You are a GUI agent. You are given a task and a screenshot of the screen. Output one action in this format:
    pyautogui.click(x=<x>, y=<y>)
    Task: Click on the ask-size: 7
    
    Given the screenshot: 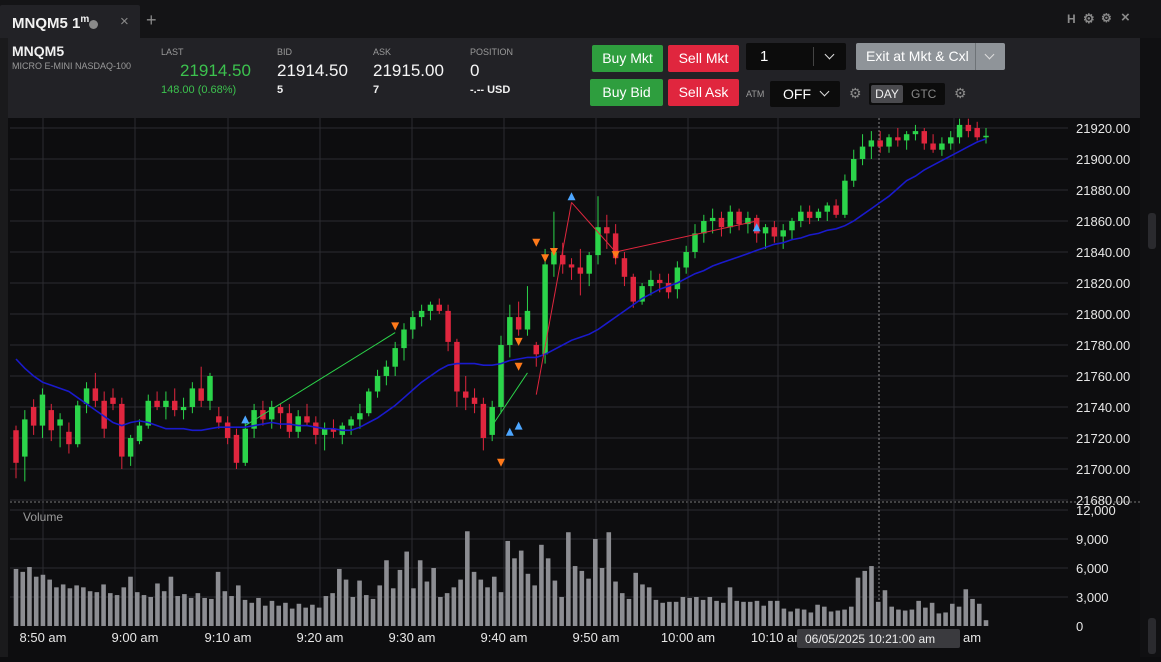 What is the action you would take?
    pyautogui.click(x=376, y=90)
    